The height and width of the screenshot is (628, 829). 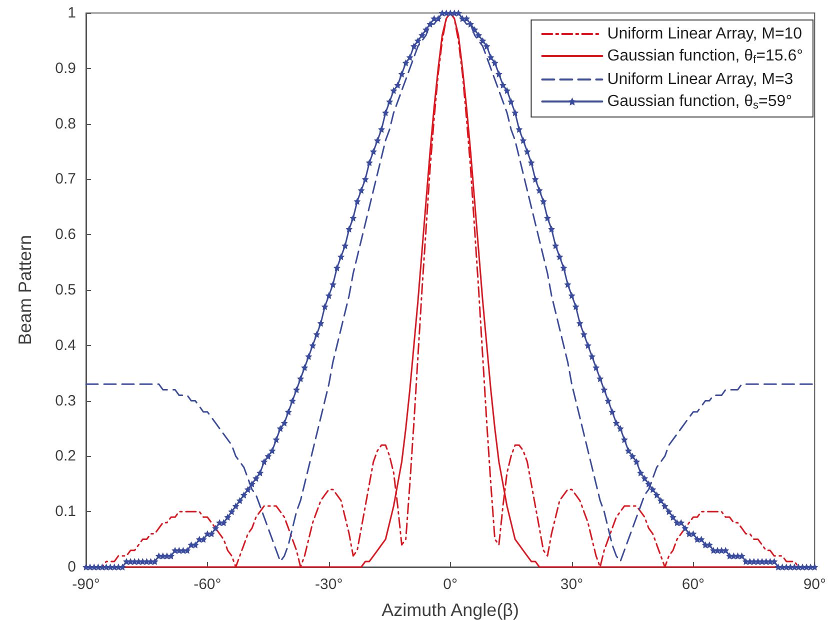 What do you see at coordinates (65, 401) in the screenshot?
I see `y-tick-label: 0.3` at bounding box center [65, 401].